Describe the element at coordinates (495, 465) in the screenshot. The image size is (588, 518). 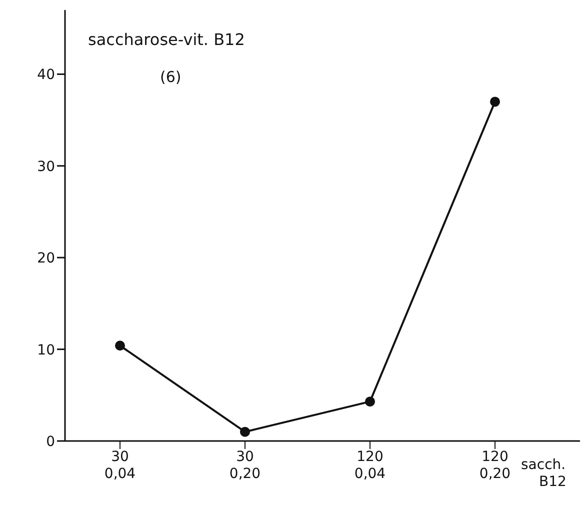
I see `x-tick-label: 120 0,20` at that location.